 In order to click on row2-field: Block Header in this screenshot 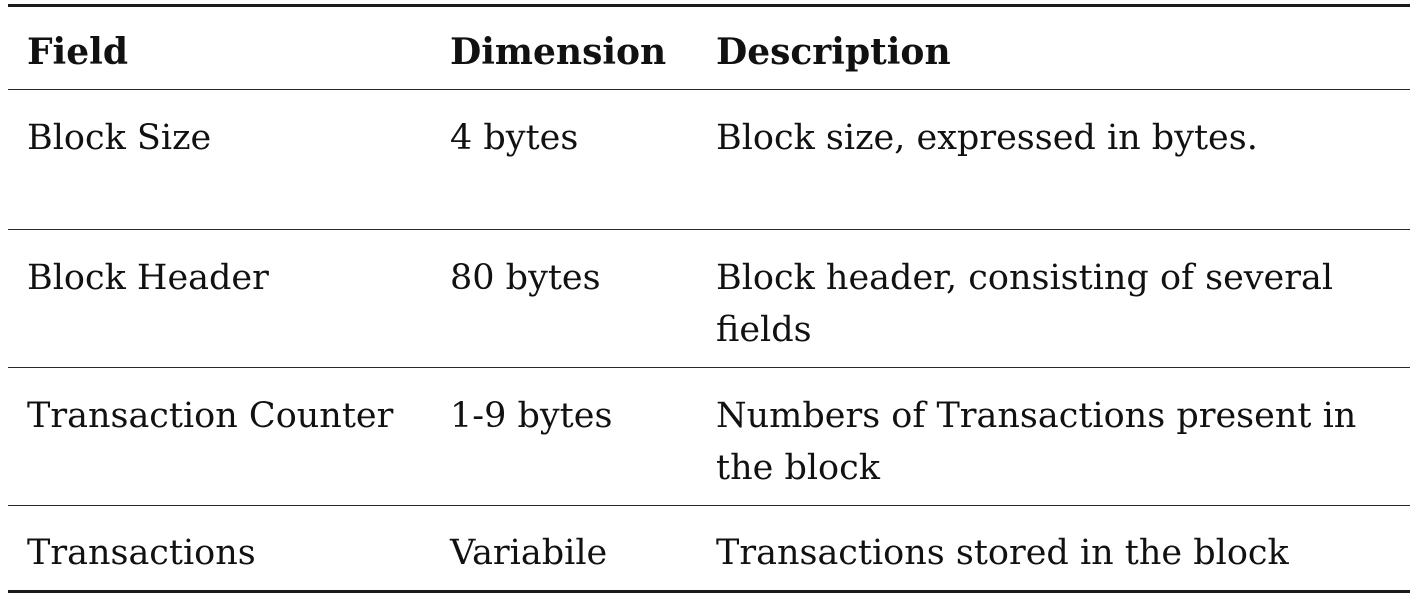, I will do `click(148, 278)`.